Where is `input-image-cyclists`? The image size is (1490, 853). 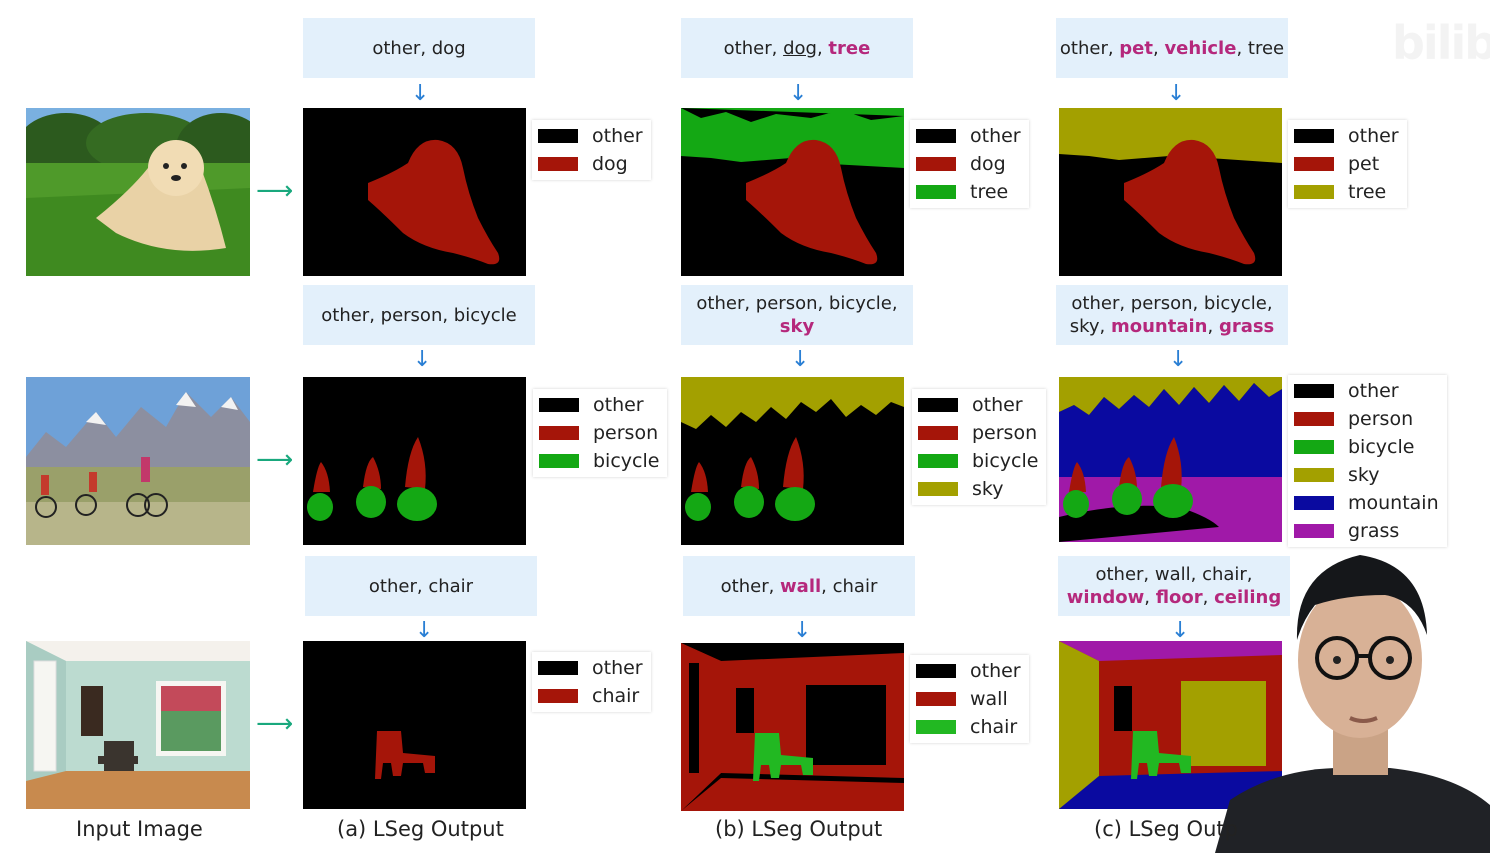
input-image-cyclists is located at coordinates (138, 461).